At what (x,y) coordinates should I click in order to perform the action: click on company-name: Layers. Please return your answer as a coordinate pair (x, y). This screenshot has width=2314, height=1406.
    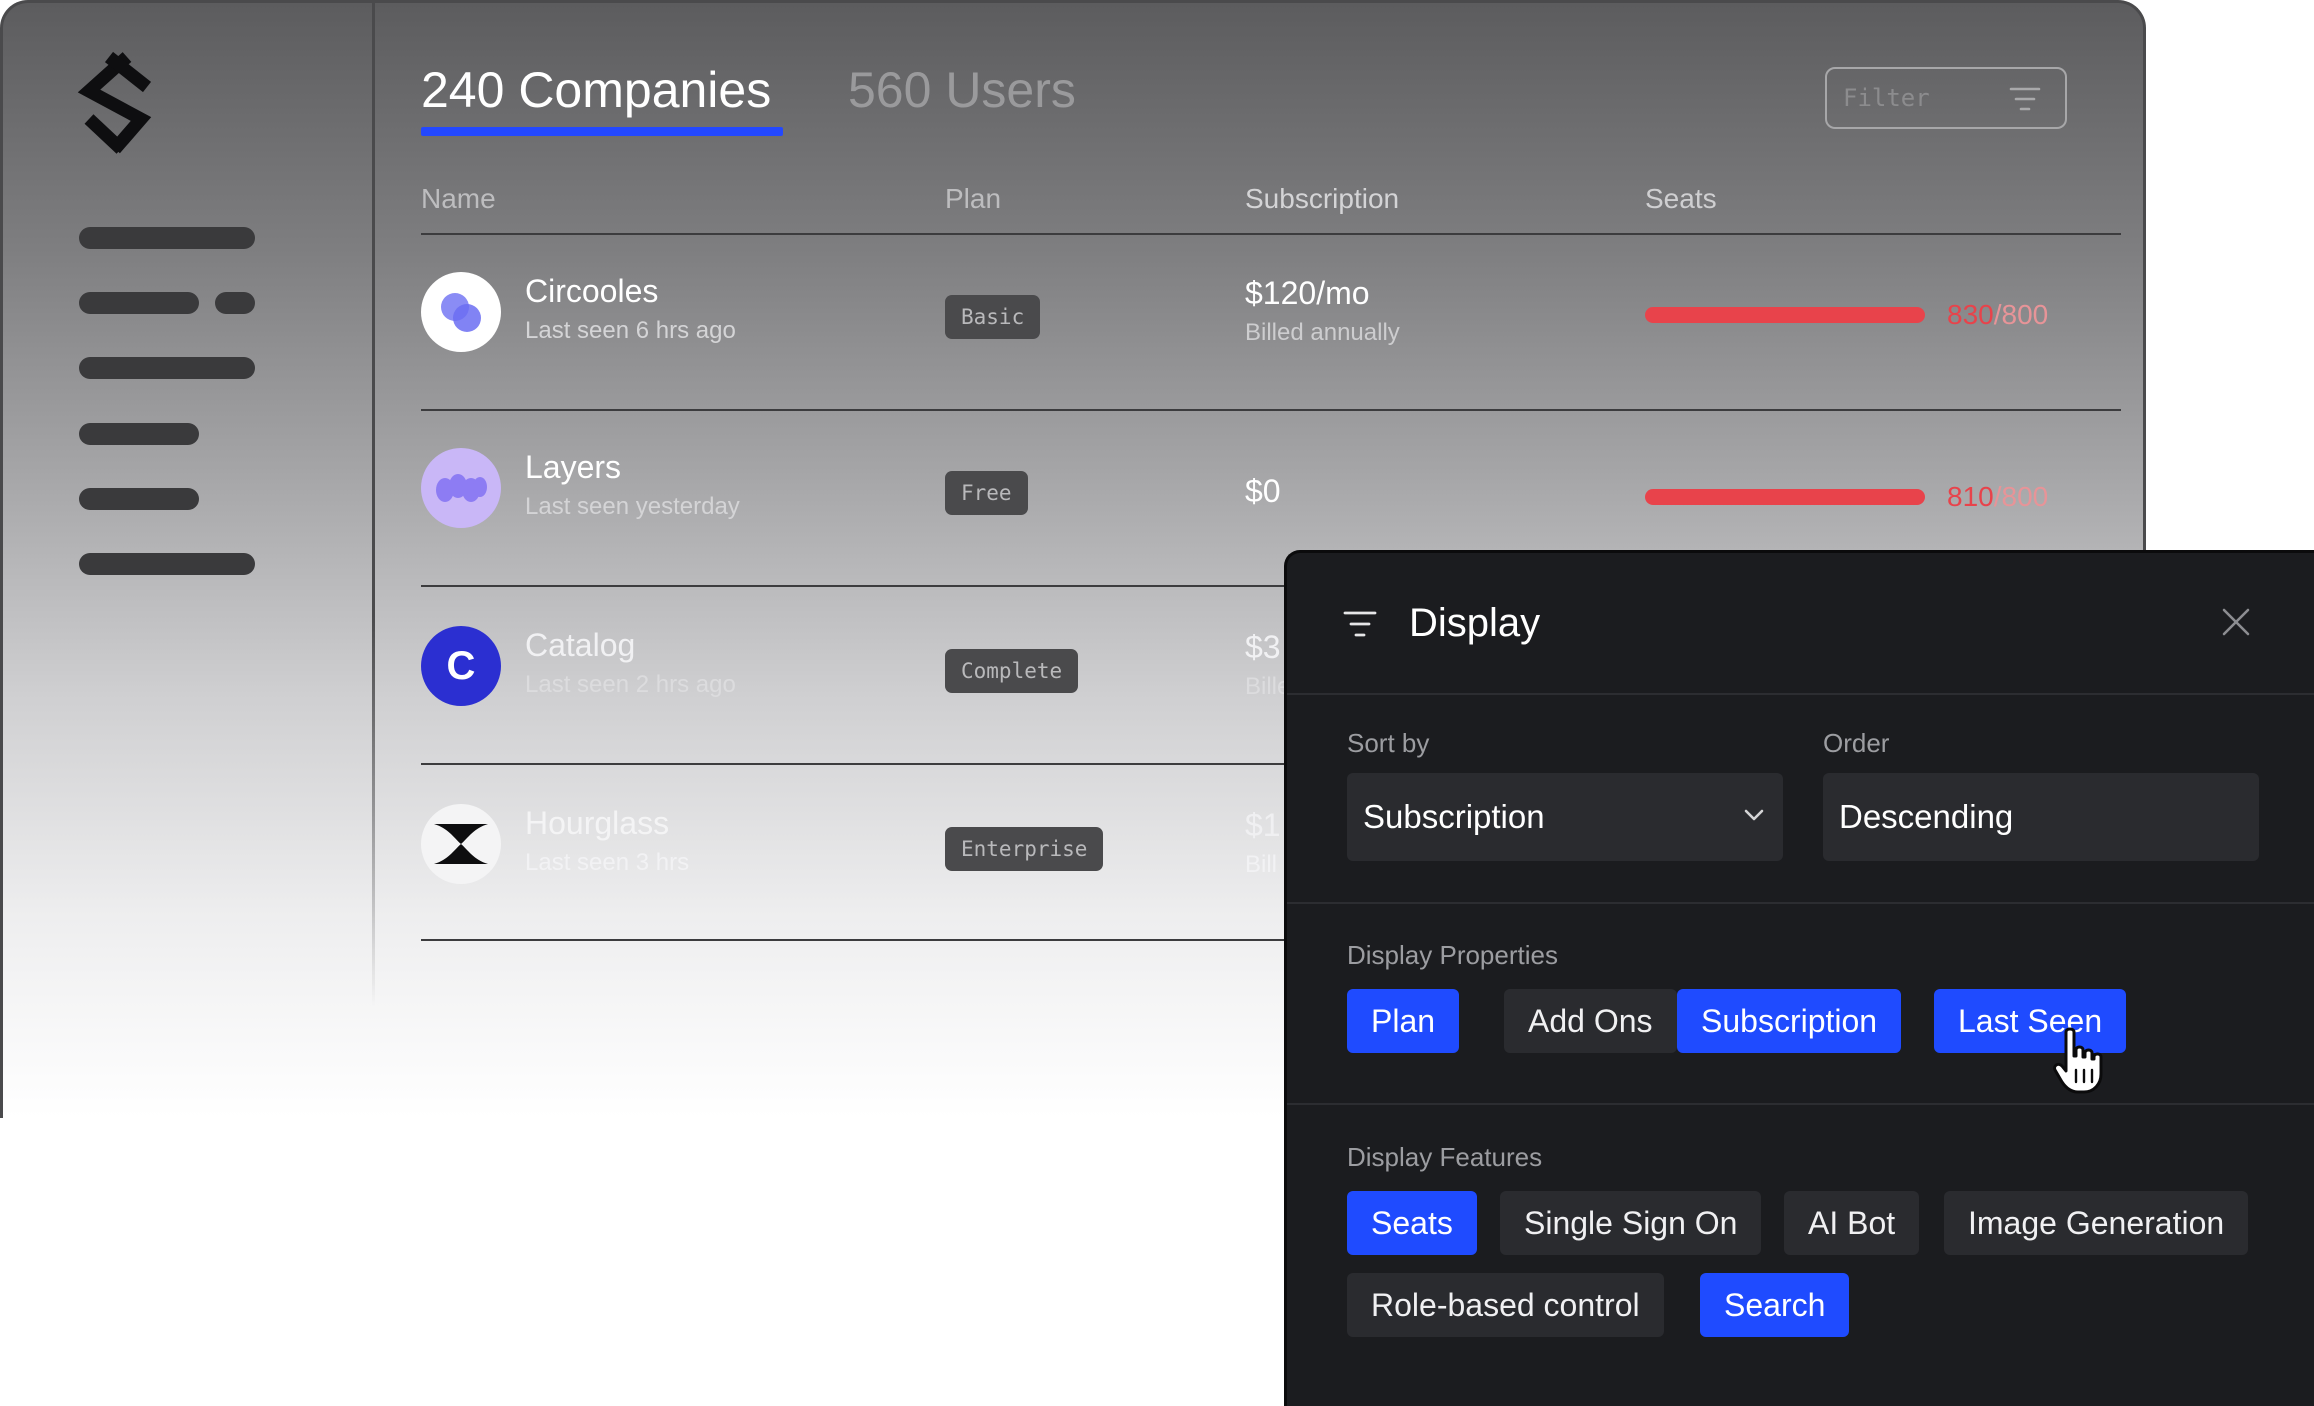
    Looking at the image, I should click on (573, 467).